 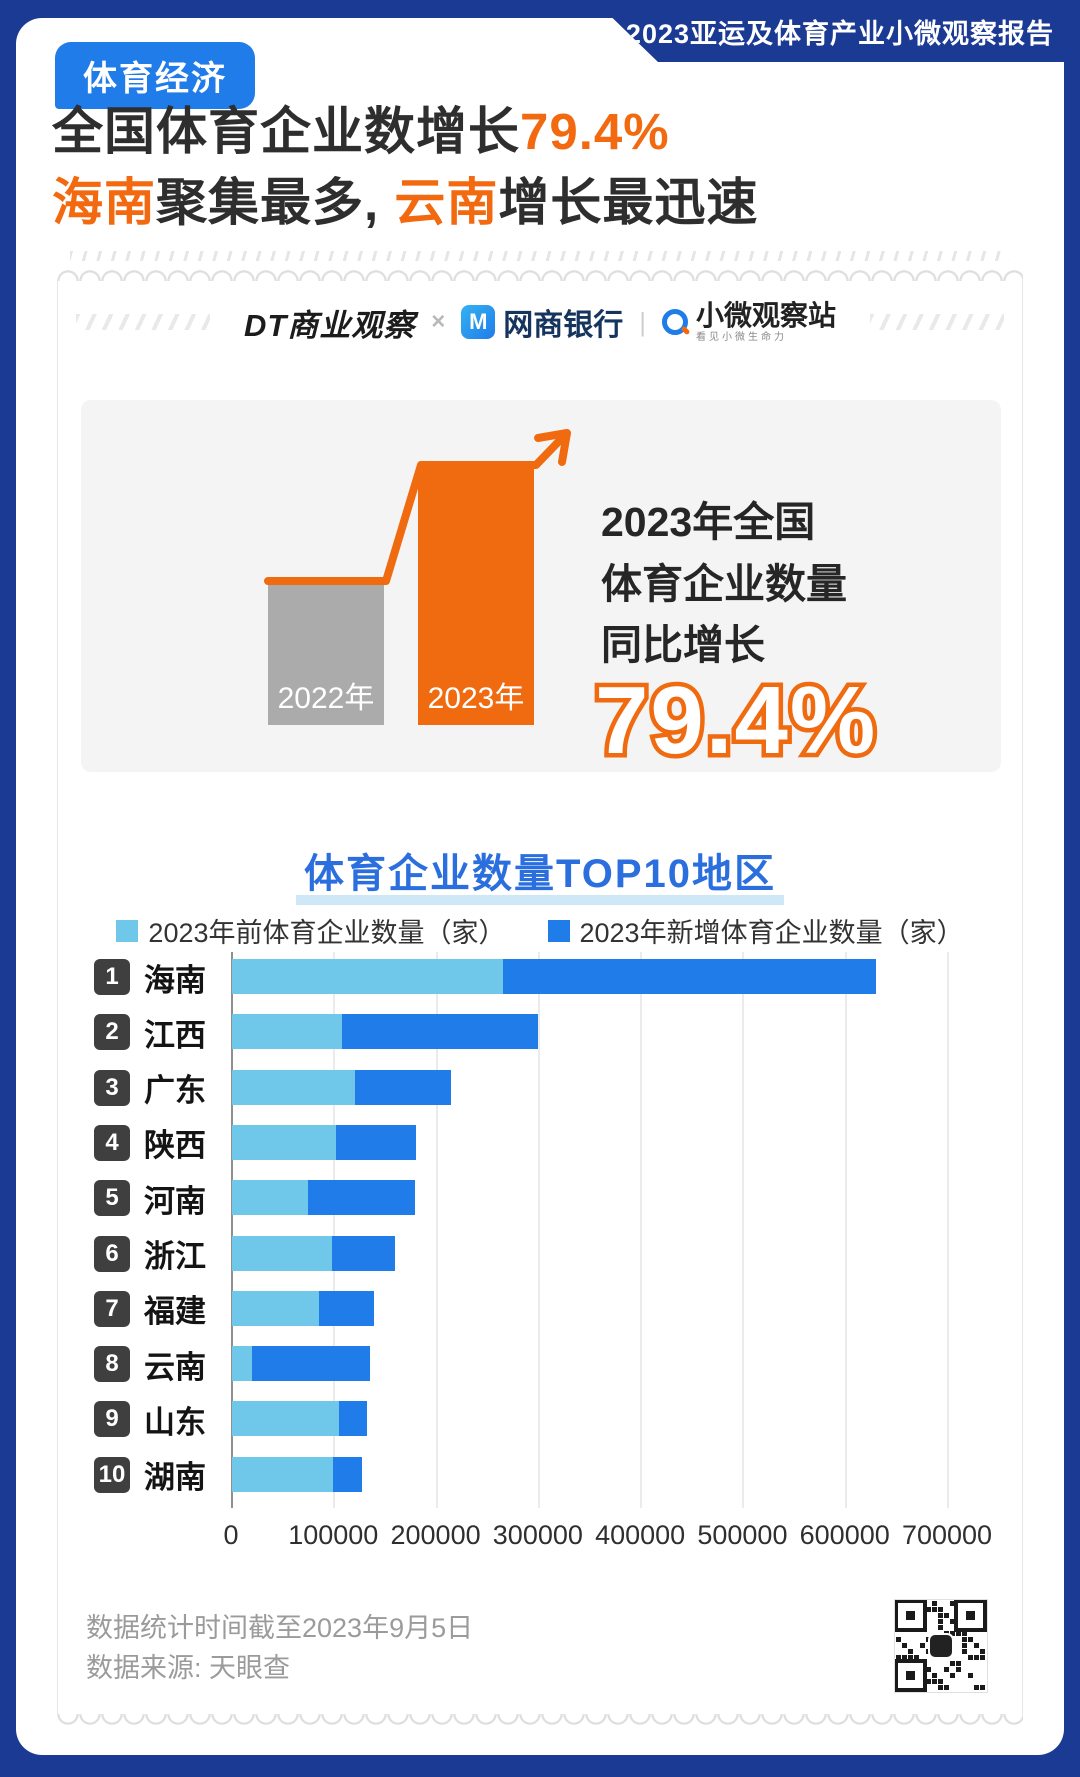 I want to click on row-label-云南: 8 云南, so click(x=150, y=1365).